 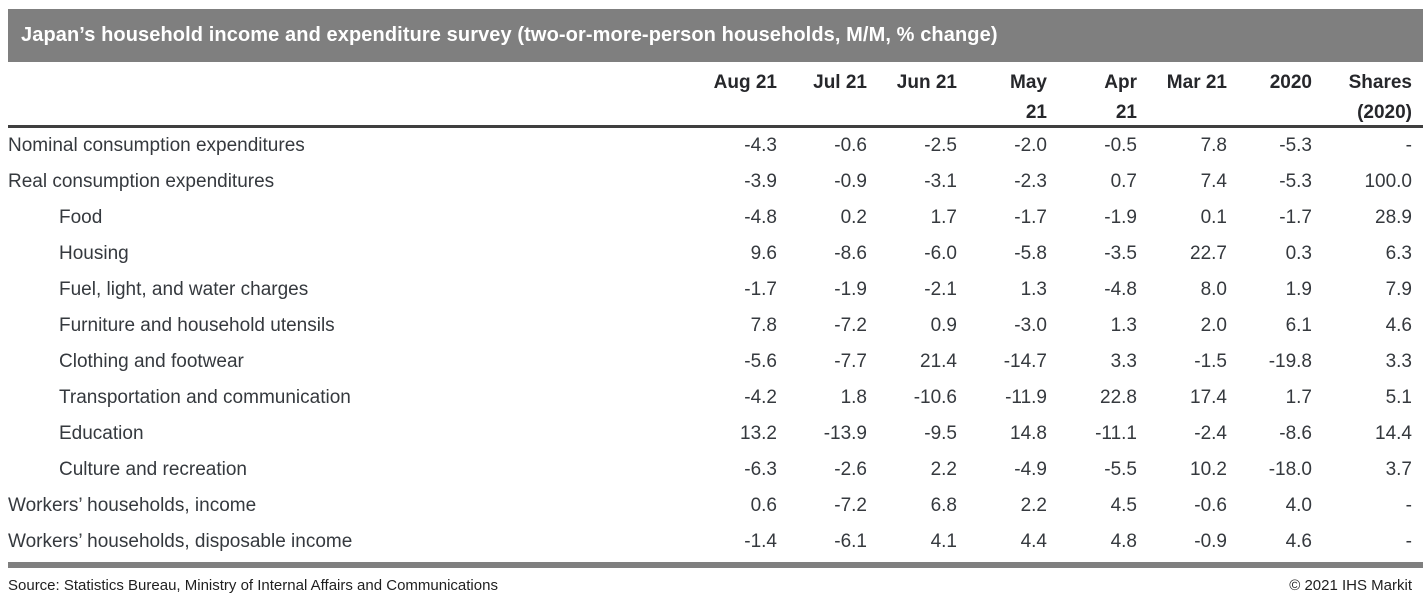 What do you see at coordinates (1398, 469) in the screenshot?
I see `cell-value: 3.7` at bounding box center [1398, 469].